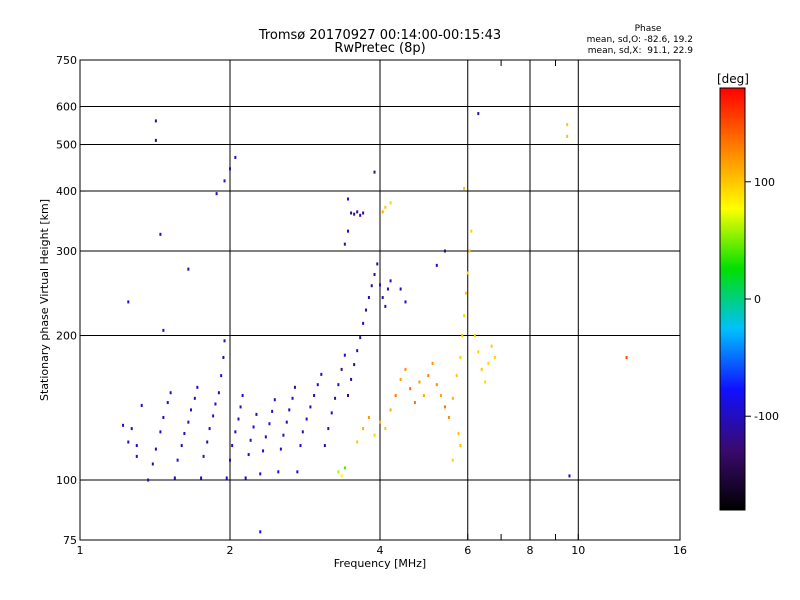 This screenshot has height=600, width=800. What do you see at coordinates (66, 191) in the screenshot?
I see `y-tick-label: 400` at bounding box center [66, 191].